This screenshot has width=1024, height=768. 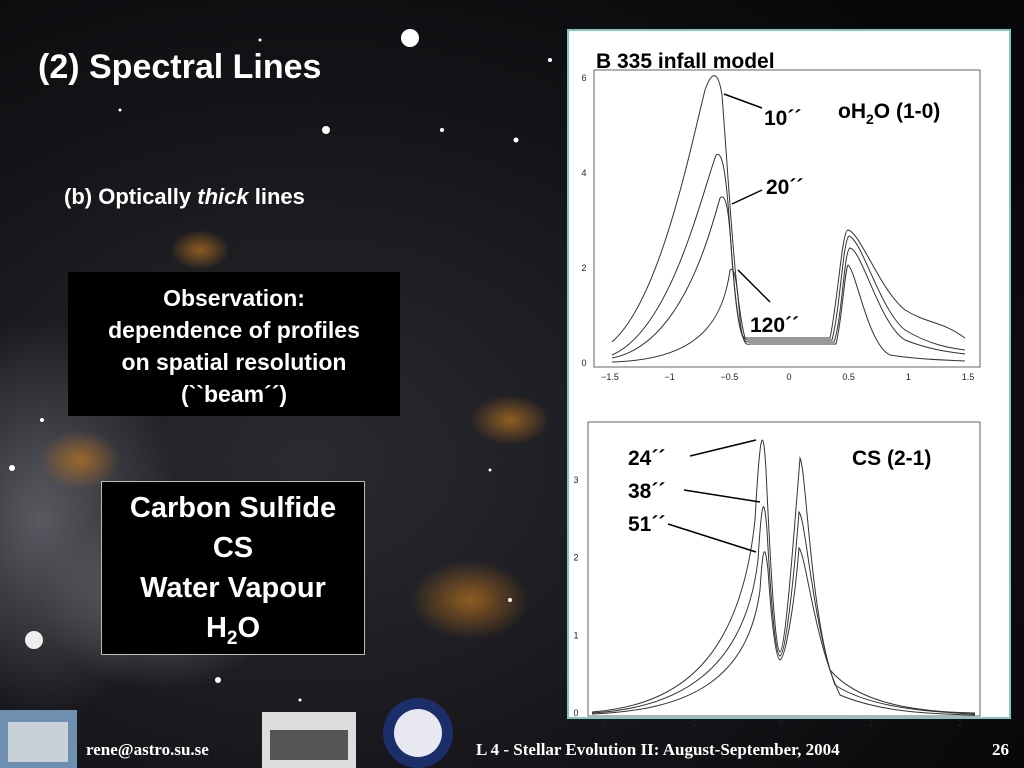 I want to click on box-line: Water Vapour, so click(x=233, y=588).